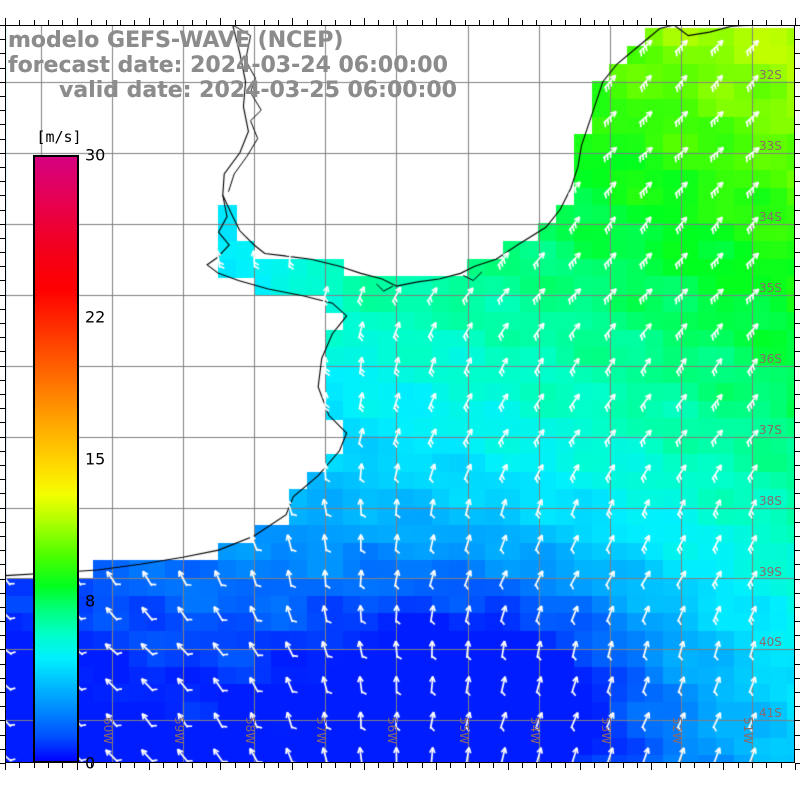 The width and height of the screenshot is (800, 800). I want to click on lat-label-34S: 34S, so click(770, 216).